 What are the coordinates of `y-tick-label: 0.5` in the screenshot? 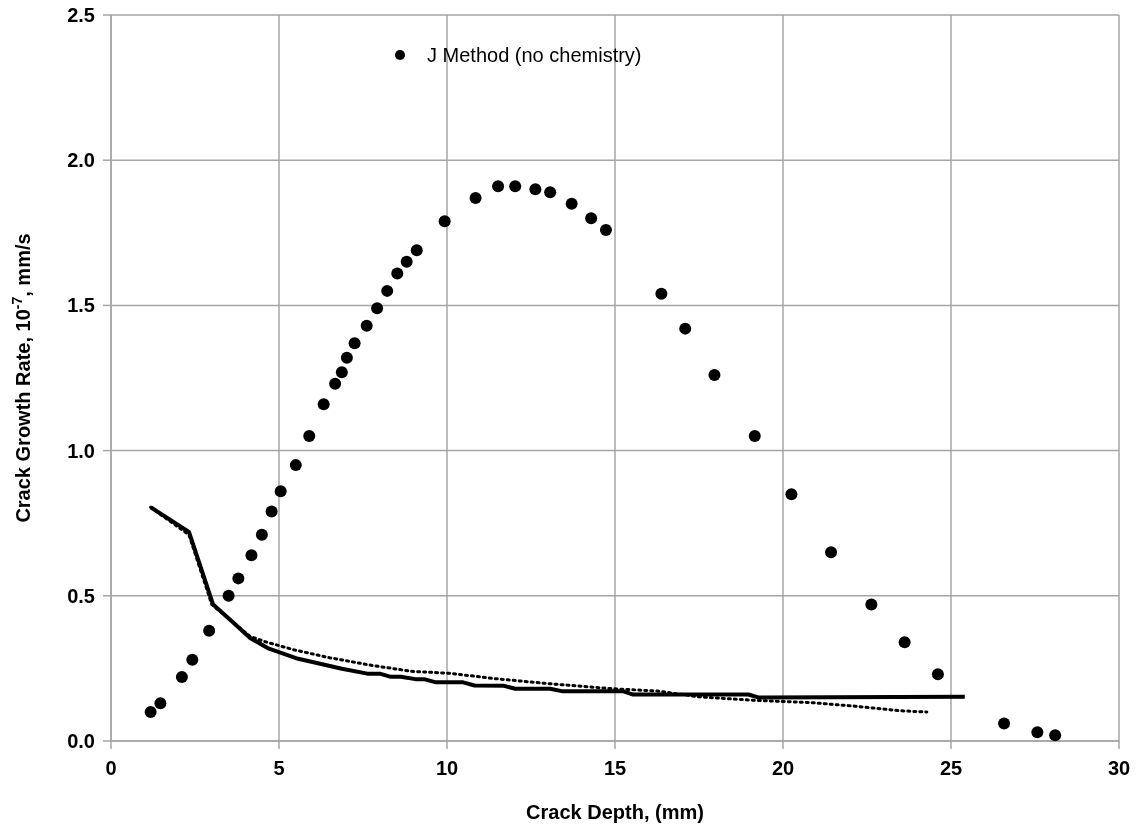 It's located at (81, 595).